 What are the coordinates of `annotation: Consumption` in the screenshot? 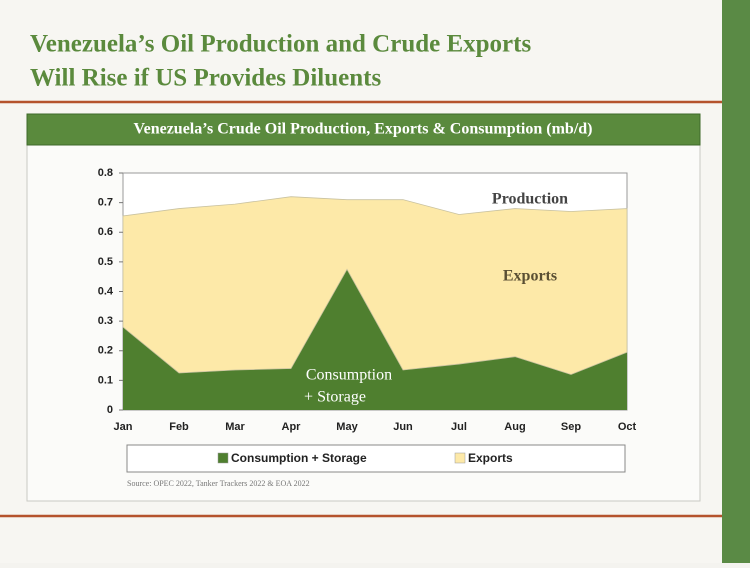 It's located at (349, 375).